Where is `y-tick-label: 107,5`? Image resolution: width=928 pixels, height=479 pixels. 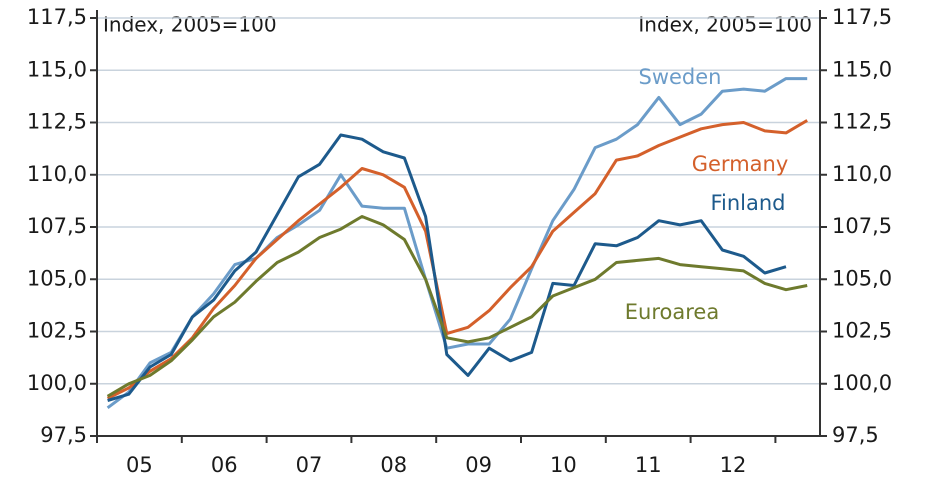
y-tick-label: 107,5 is located at coordinates (57, 226).